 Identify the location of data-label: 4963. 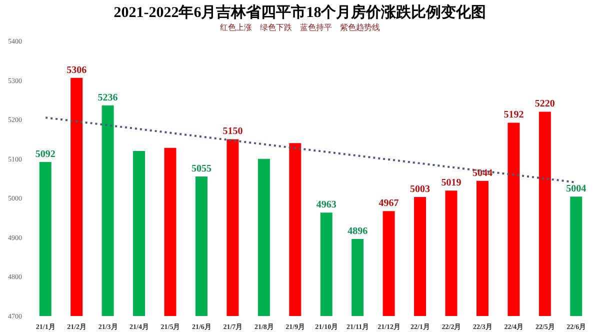
(326, 205).